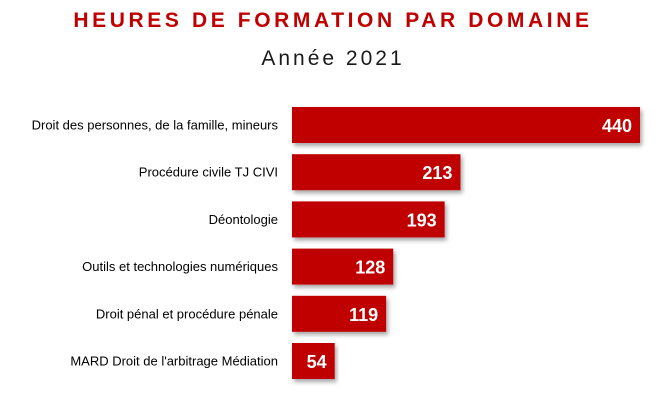 Image resolution: width=666 pixels, height=404 pixels. Describe the element at coordinates (208, 172) in the screenshot. I see `category-label: Procédure civile TJ CIVI` at that location.